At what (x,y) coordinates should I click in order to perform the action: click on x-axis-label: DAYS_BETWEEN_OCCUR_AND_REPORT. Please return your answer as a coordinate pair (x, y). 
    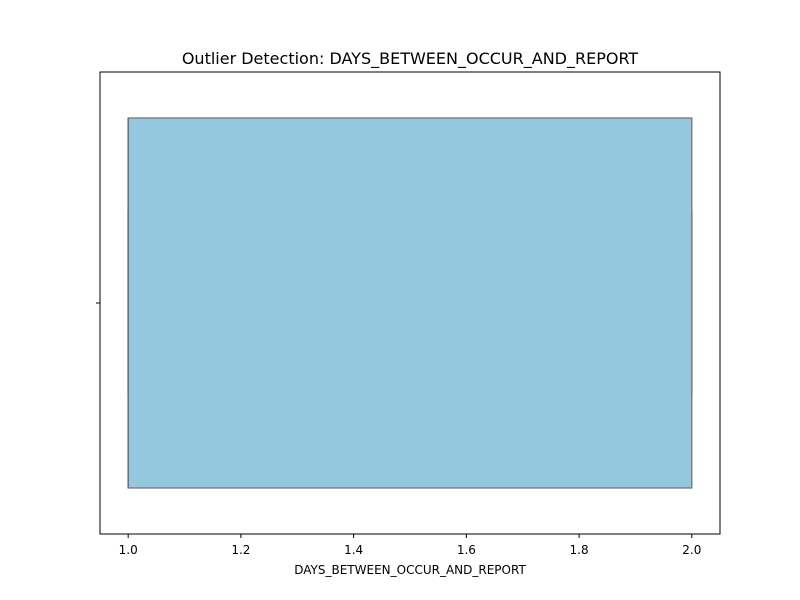
    Looking at the image, I should click on (410, 570).